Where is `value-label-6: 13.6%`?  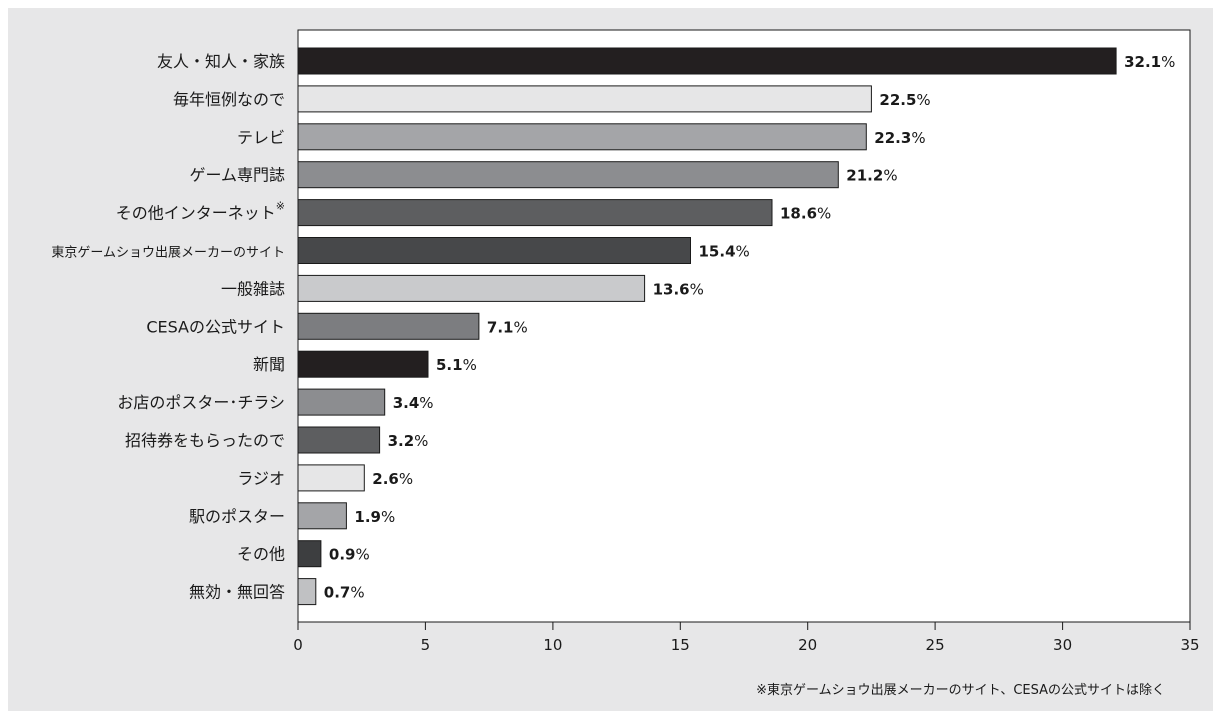
value-label-6: 13.6% is located at coordinates (678, 289).